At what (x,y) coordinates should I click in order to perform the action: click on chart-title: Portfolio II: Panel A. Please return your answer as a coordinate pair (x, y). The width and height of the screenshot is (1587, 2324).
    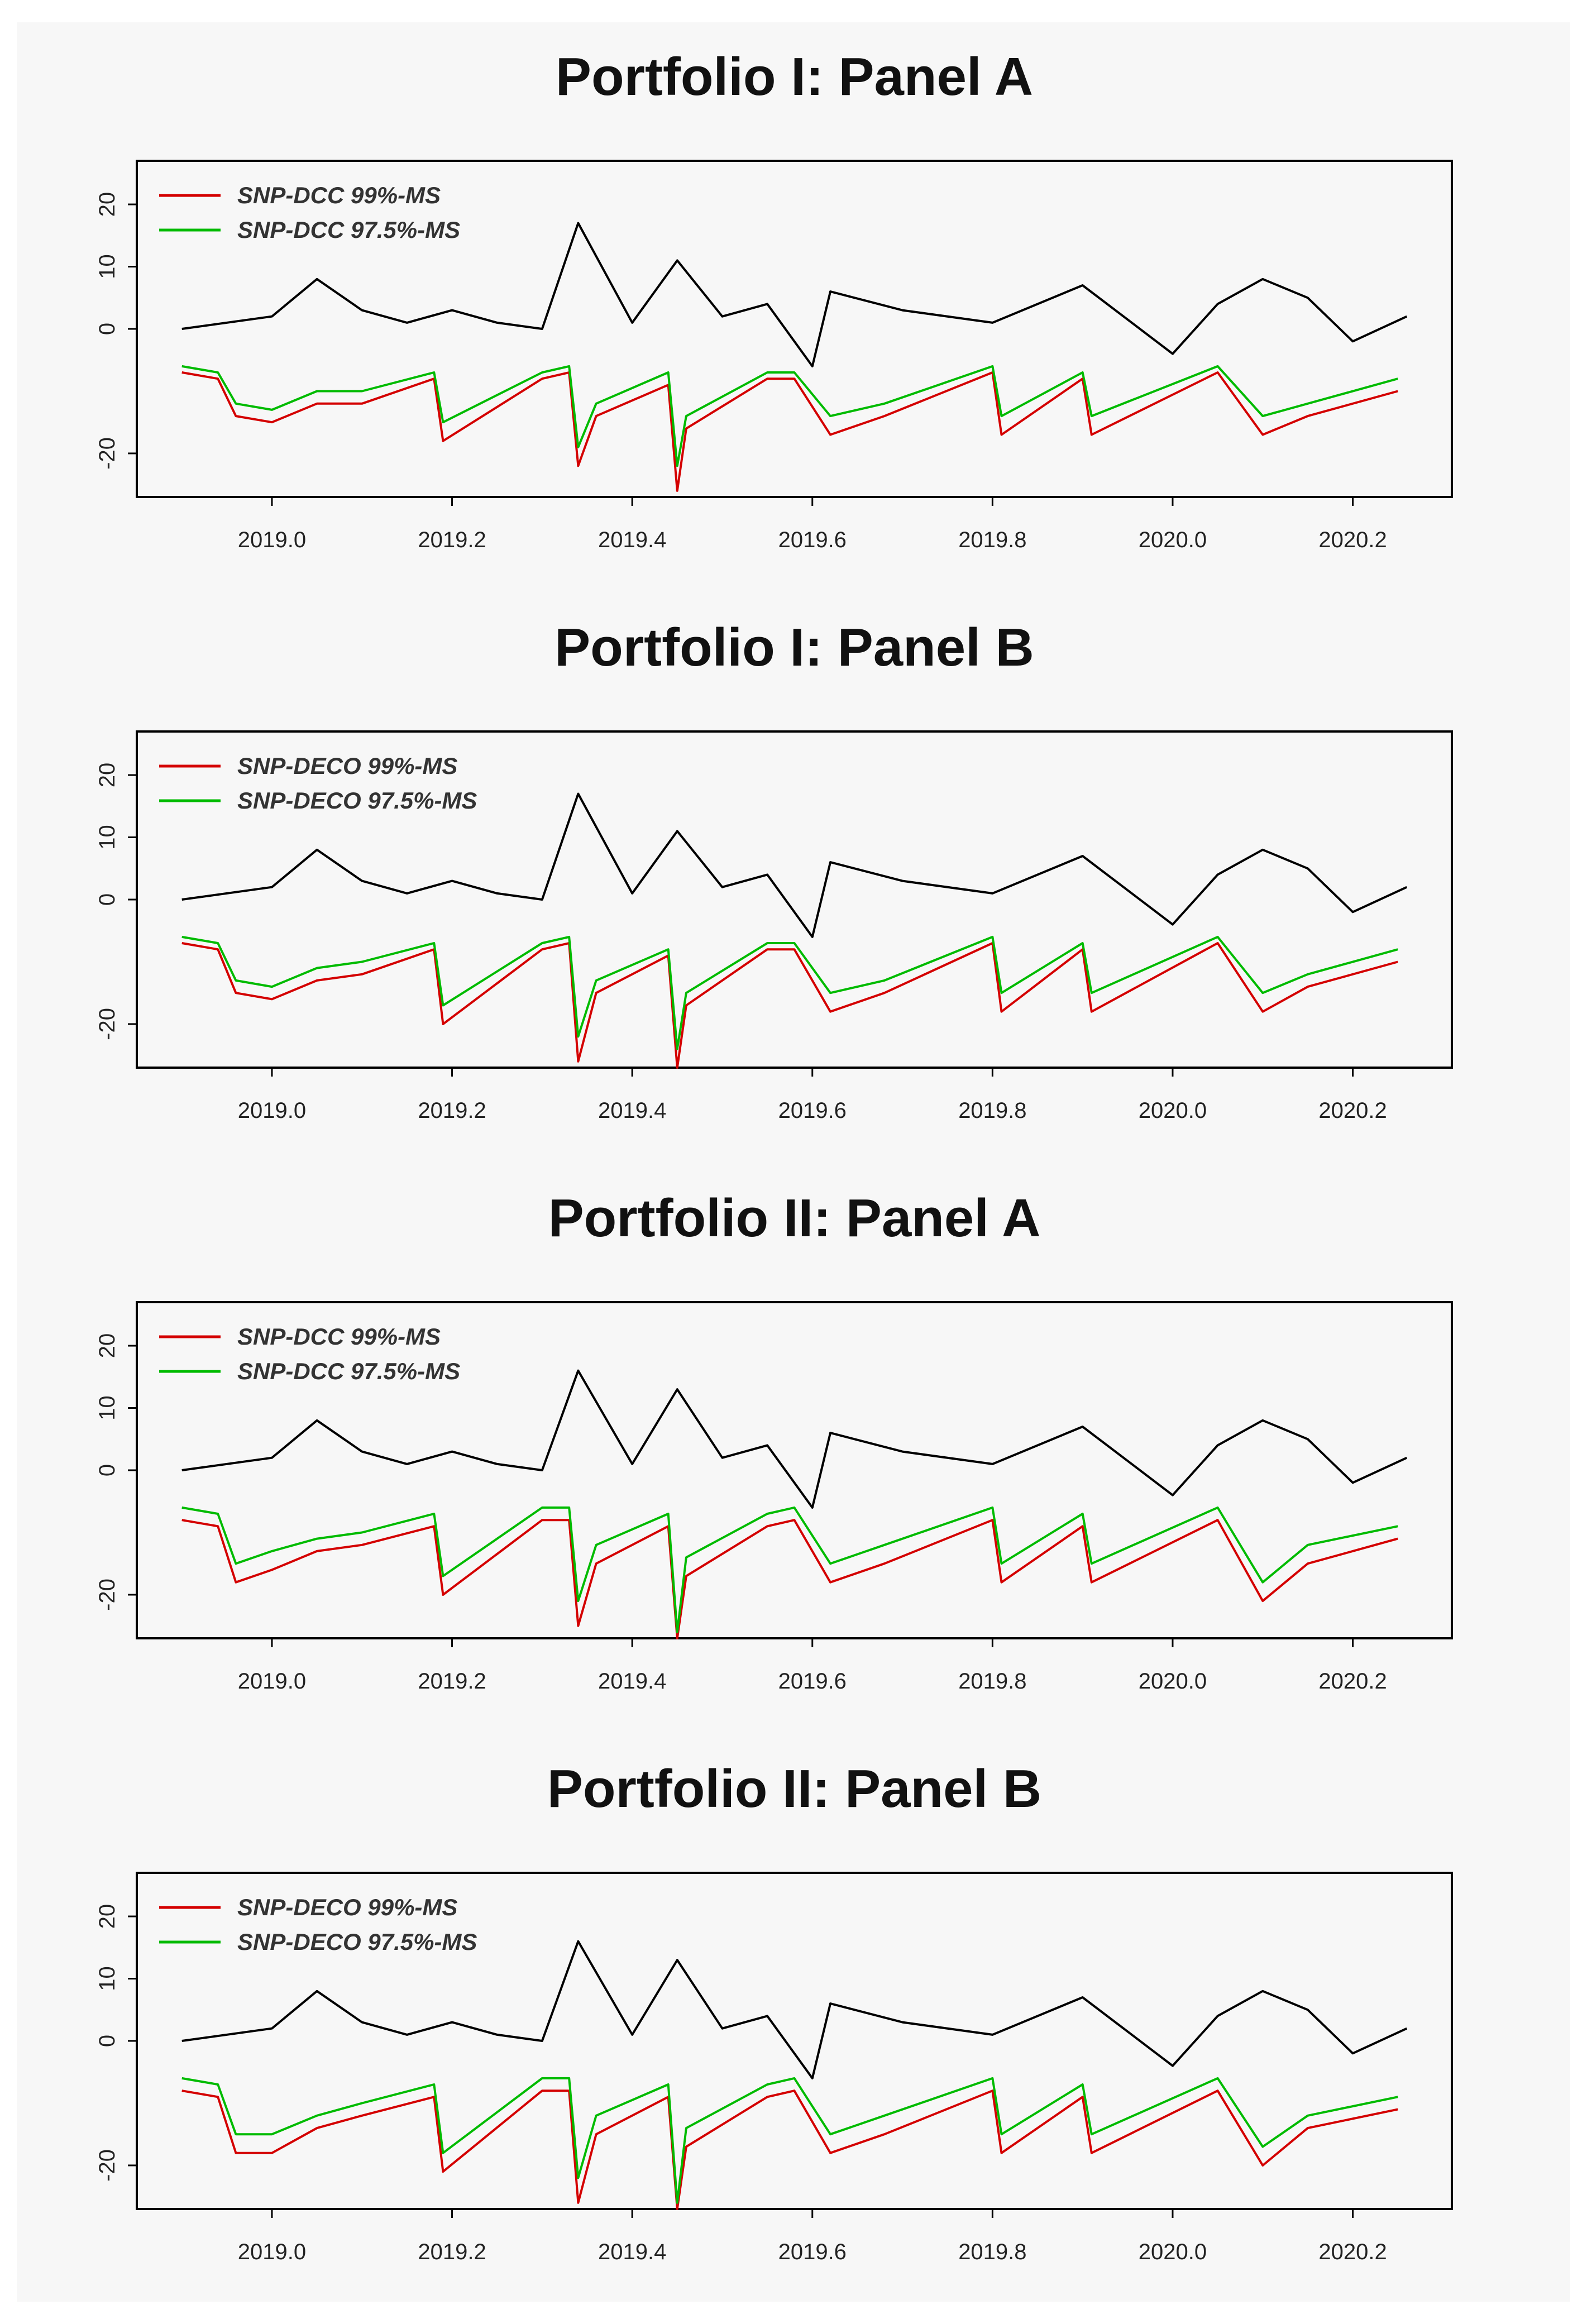
    Looking at the image, I should click on (795, 1218).